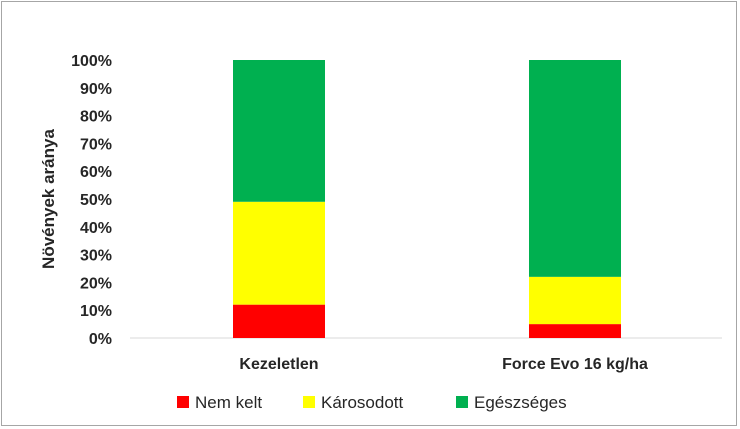 The image size is (740, 429). Describe the element at coordinates (96, 144) in the screenshot. I see `y-tick-label: 70%` at that location.